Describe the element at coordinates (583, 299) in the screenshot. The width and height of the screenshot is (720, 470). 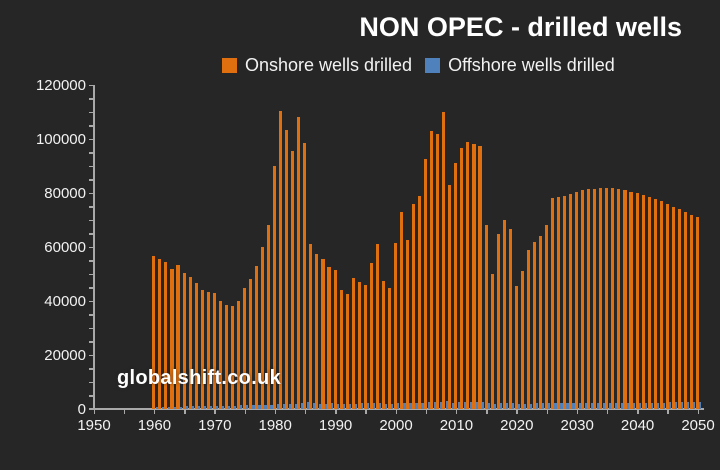
I see `bar-onshore-2031` at that location.